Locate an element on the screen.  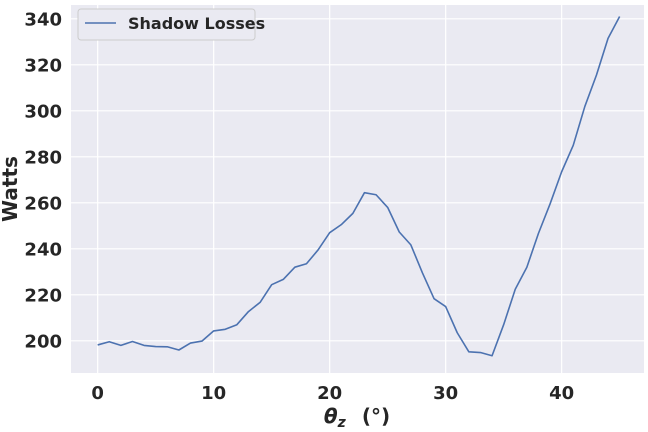
x-tick-label-20: 20 is located at coordinates (329, 393).